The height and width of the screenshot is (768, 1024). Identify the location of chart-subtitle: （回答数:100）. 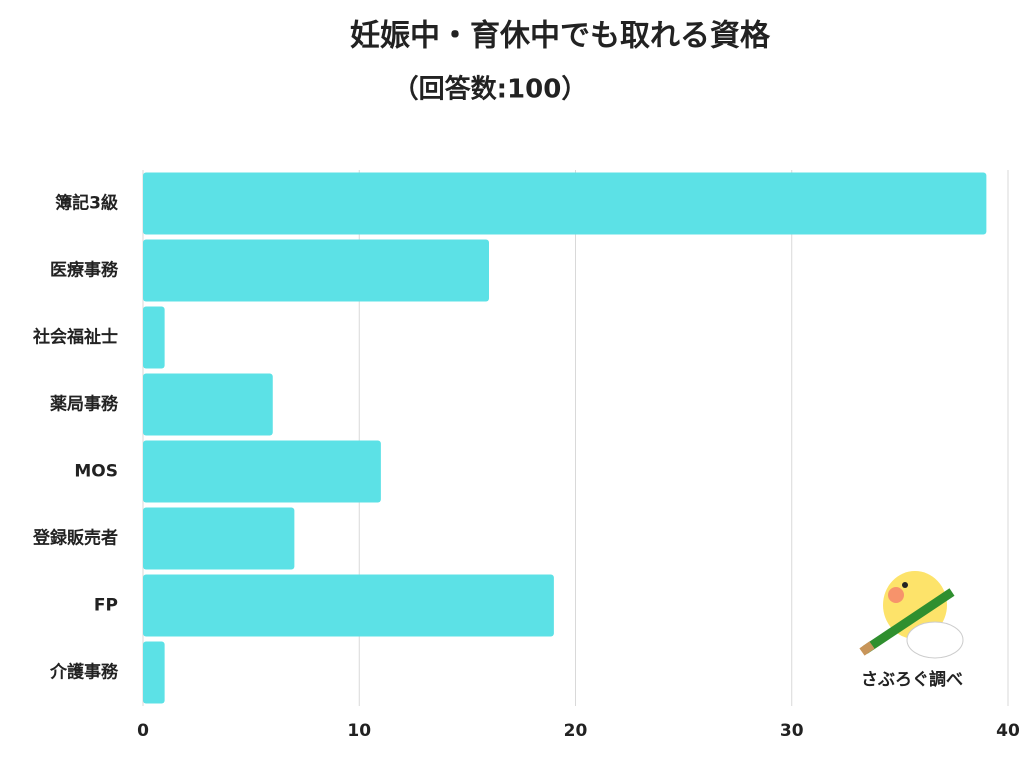
(490, 89).